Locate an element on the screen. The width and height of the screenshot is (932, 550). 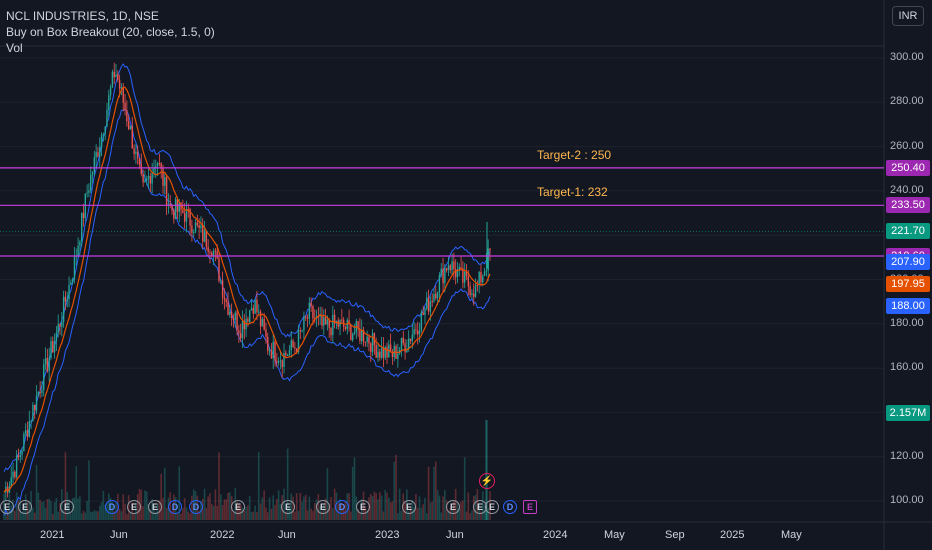
price-scale-tag: 207.90 is located at coordinates (908, 262).